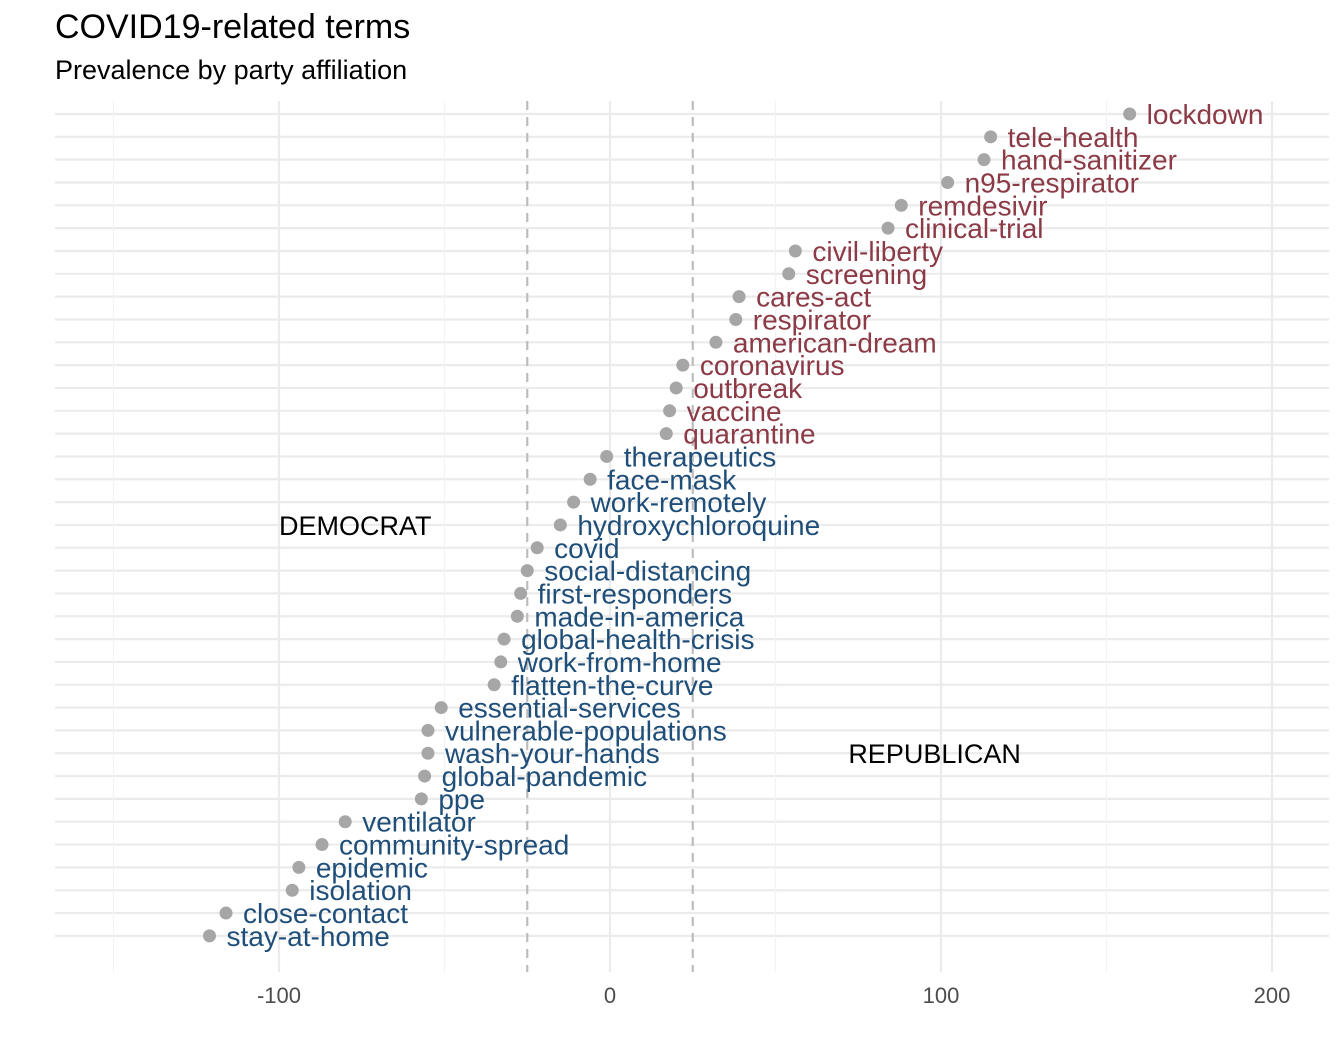 This screenshot has width=1344, height=1056. Describe the element at coordinates (698, 525) in the screenshot. I see `term-label: hydroxychloroquine` at that location.